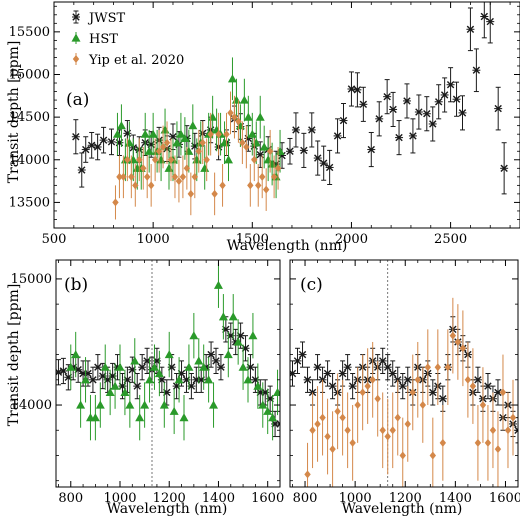 This screenshot has height=520, width=520. I want to click on legend-marker, so click(76, 37).